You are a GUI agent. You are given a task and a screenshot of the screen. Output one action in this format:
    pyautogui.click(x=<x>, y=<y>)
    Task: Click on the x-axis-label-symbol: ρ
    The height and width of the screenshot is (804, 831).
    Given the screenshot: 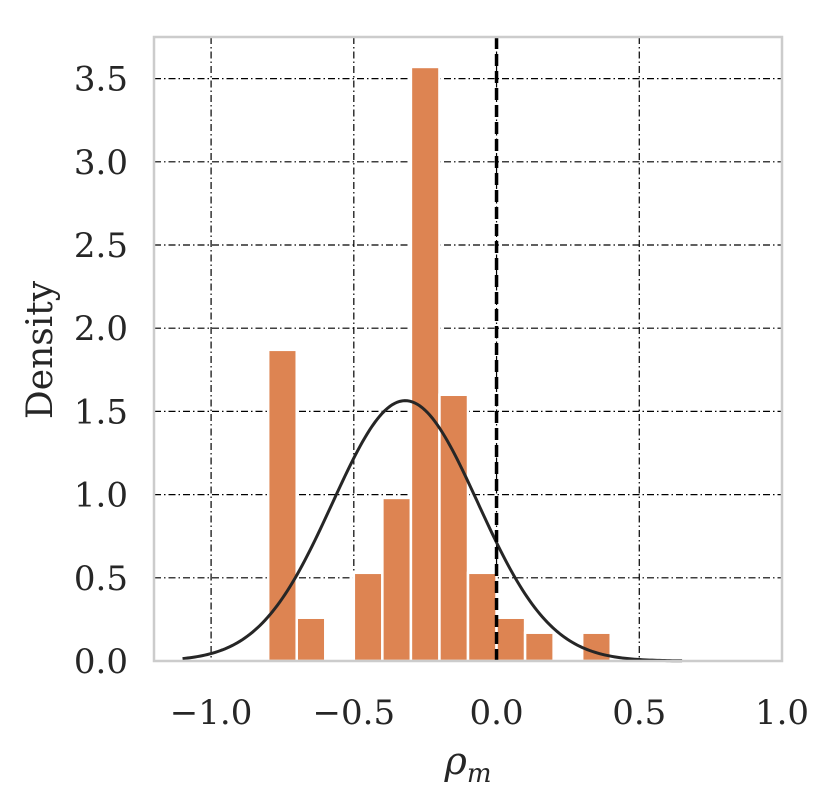 What is the action you would take?
    pyautogui.click(x=456, y=761)
    